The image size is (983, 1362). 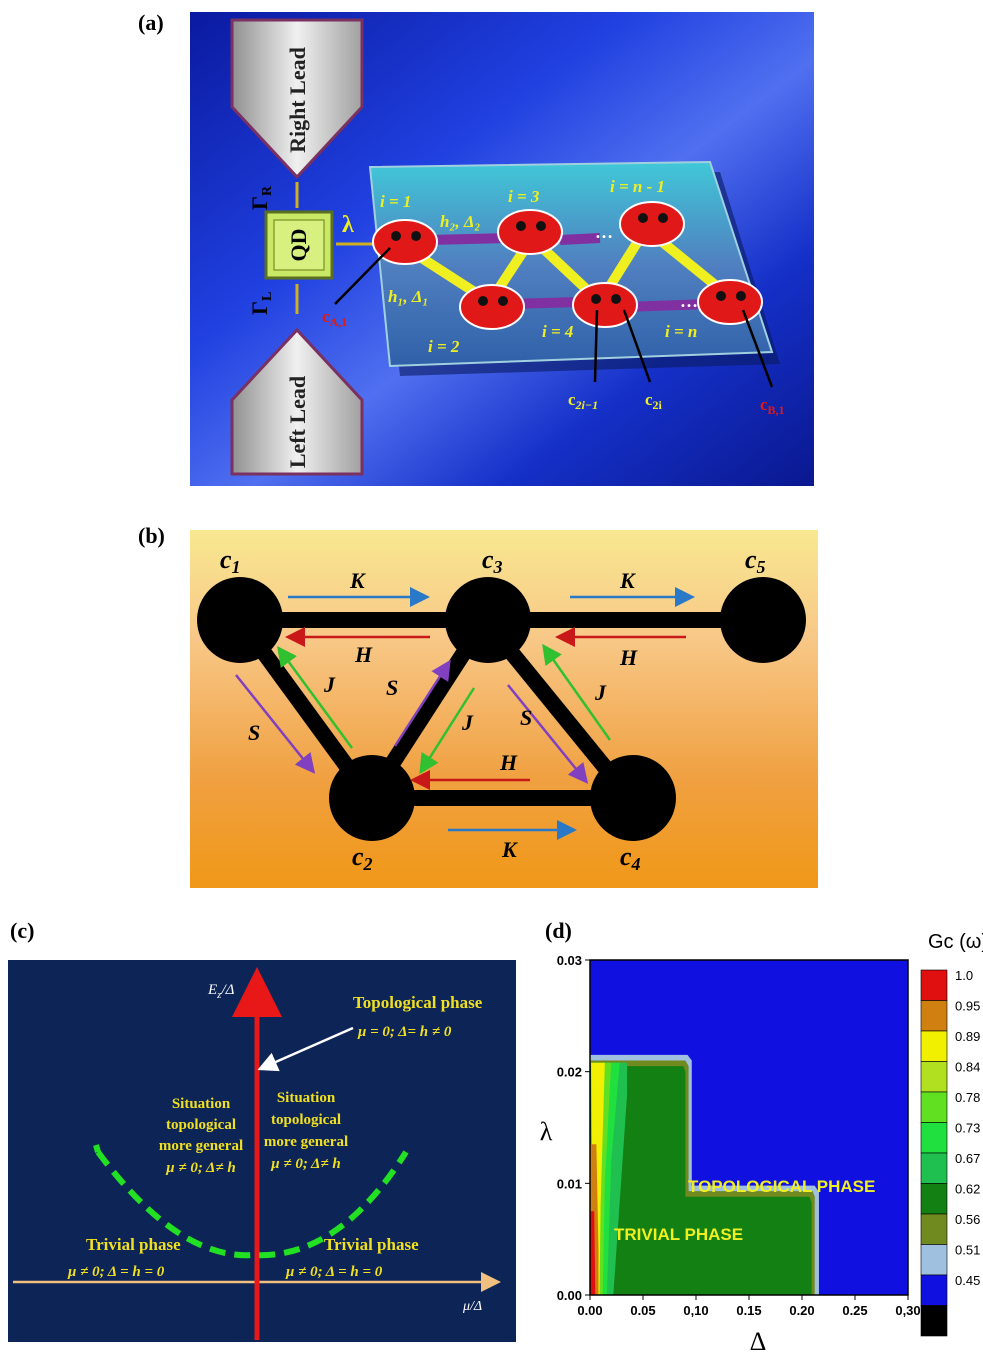 I want to click on s-mid-label: S, so click(x=392, y=687).